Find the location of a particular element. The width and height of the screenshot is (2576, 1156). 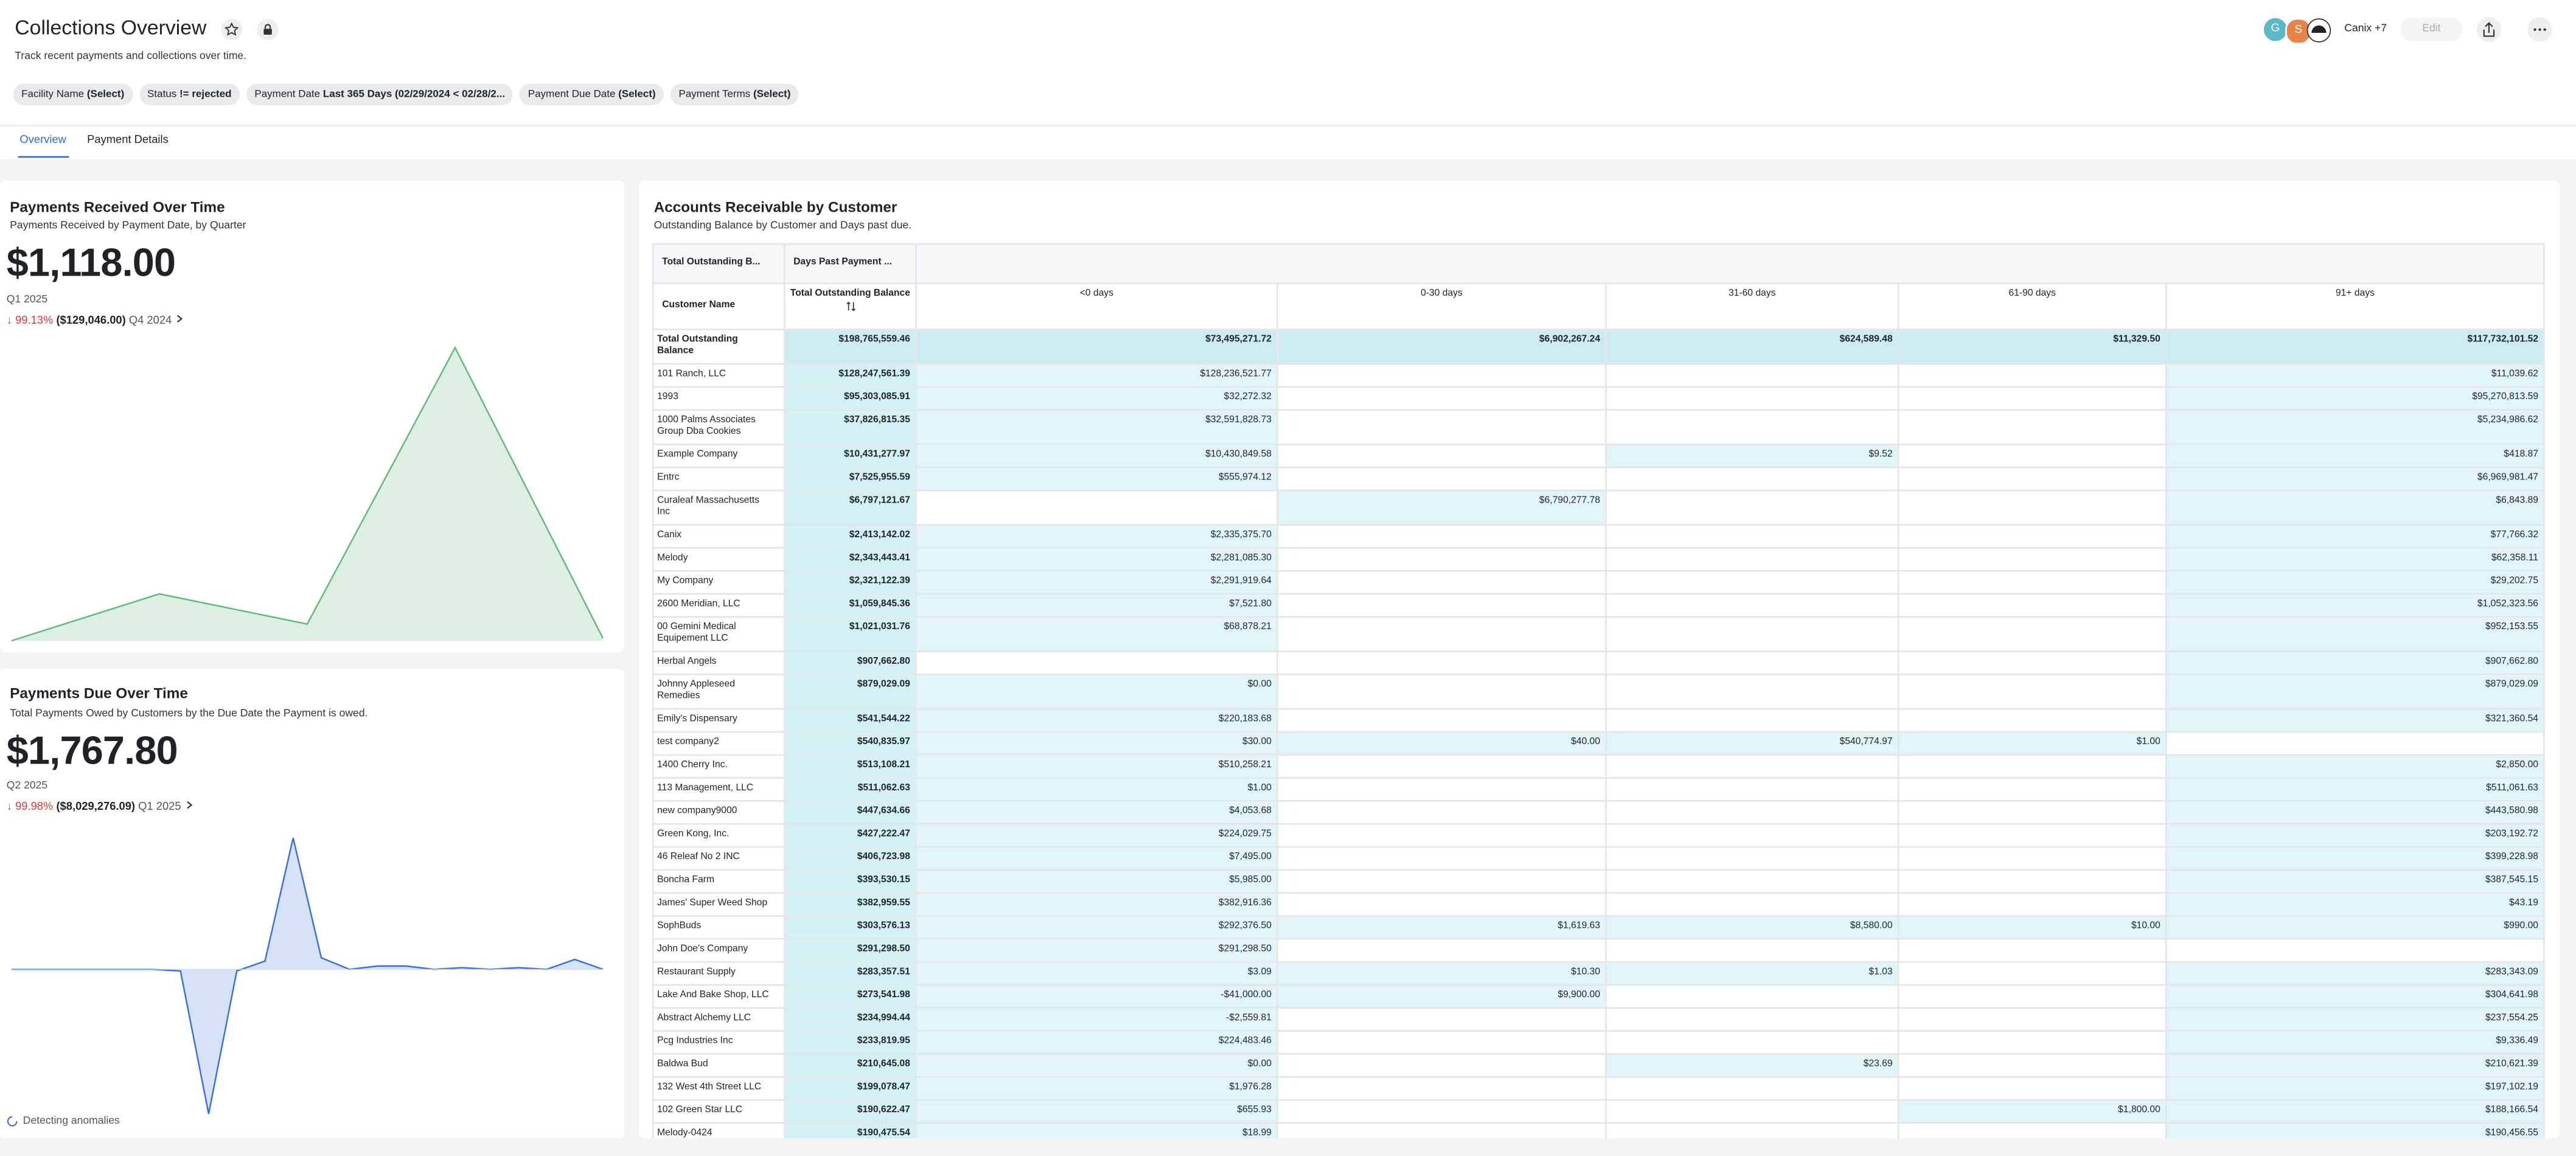

cell: $990.00 is located at coordinates (2355, 927).